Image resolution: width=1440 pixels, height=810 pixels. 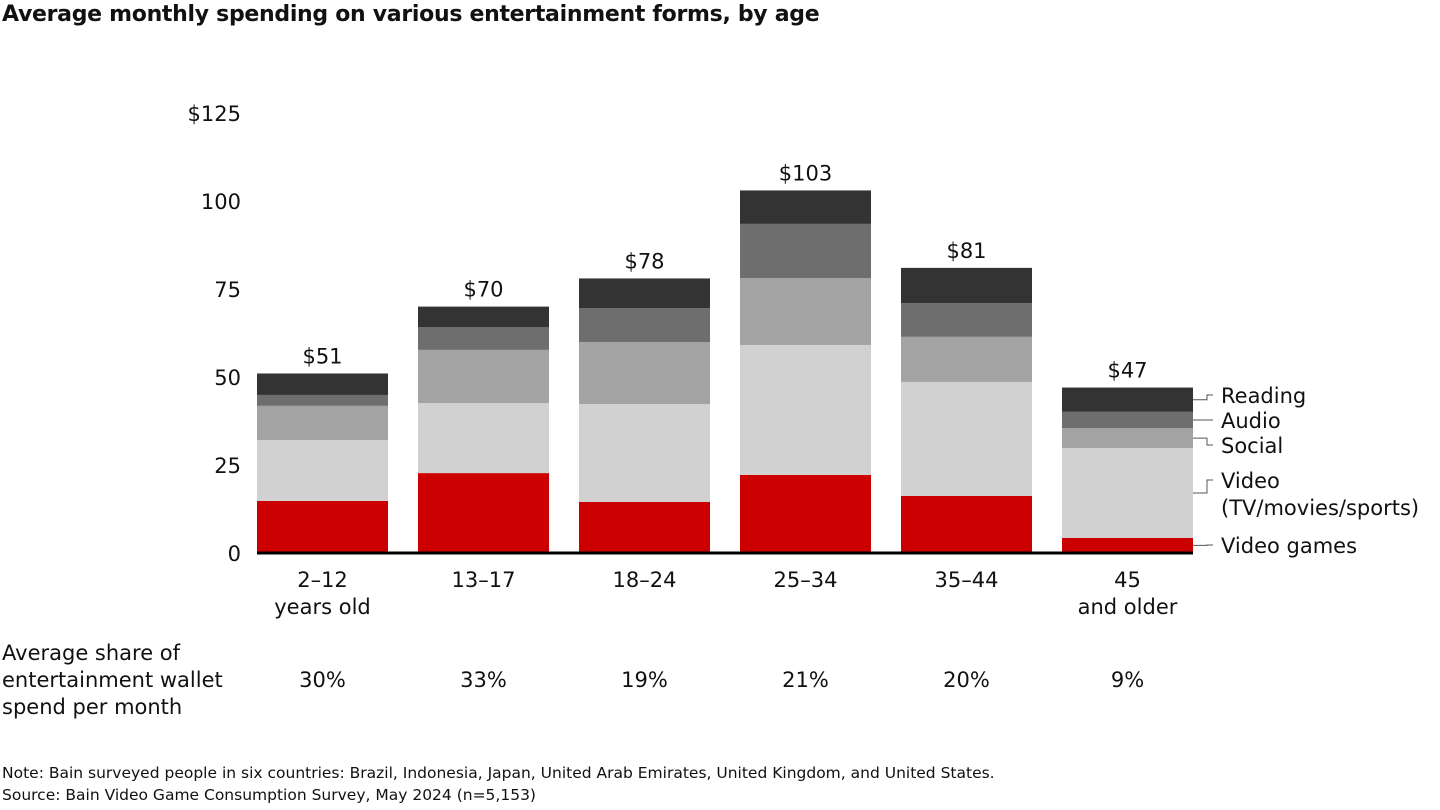 I want to click on x-tick-label: 25–34, so click(x=806, y=580).